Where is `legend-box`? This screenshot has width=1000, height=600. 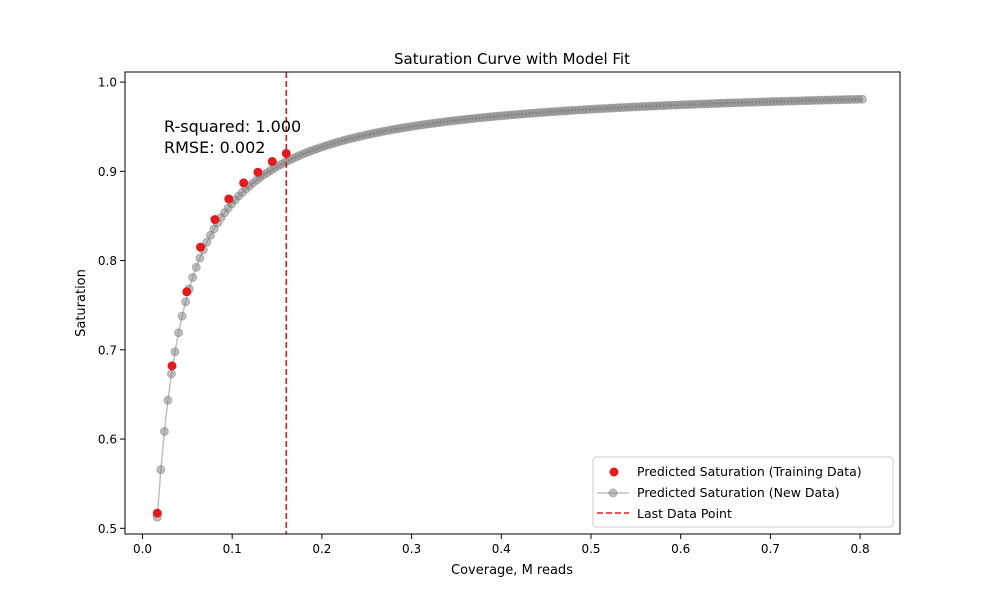
legend-box is located at coordinates (743, 492).